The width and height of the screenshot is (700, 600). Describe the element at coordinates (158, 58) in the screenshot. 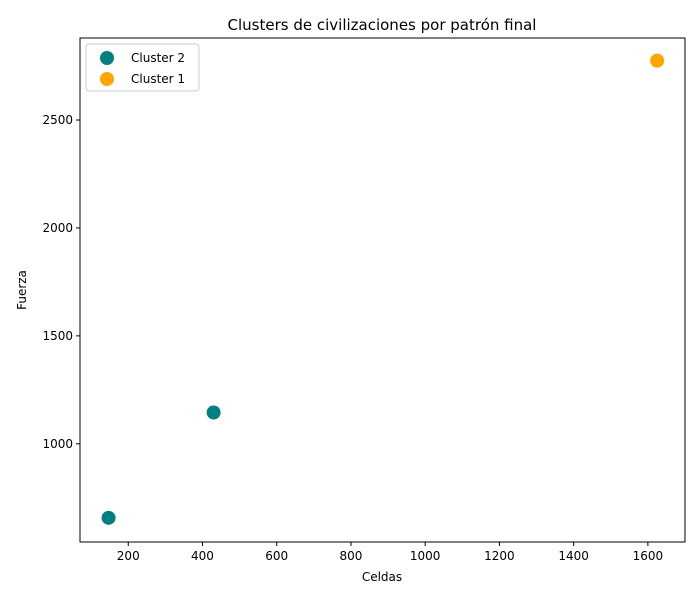

I see `legend-label: Cluster 2` at that location.